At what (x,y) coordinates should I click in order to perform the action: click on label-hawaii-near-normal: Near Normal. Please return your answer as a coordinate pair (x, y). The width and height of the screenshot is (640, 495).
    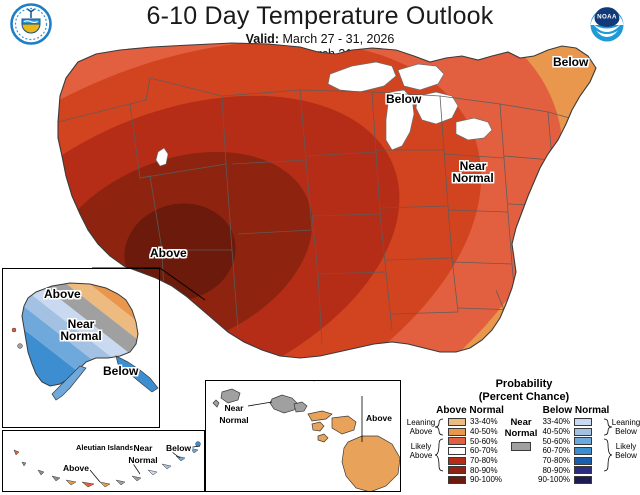
    Looking at the image, I should click on (234, 414).